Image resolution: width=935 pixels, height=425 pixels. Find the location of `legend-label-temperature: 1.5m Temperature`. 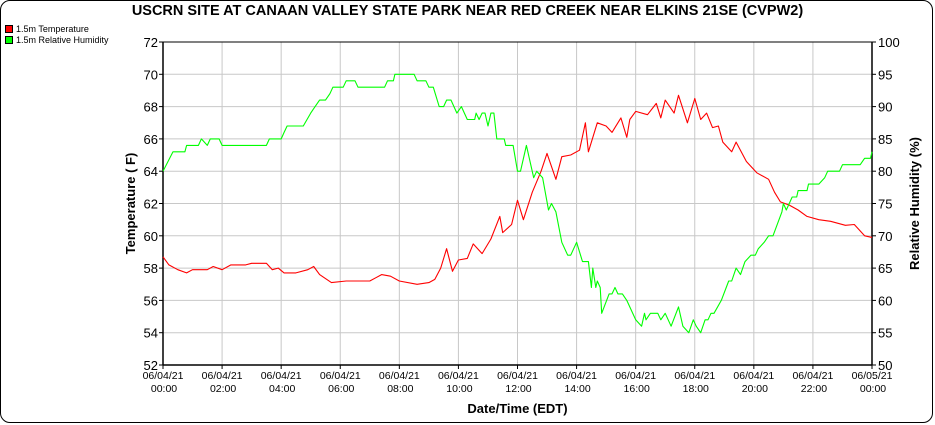

legend-label-temperature: 1.5m Temperature is located at coordinates (52, 29).